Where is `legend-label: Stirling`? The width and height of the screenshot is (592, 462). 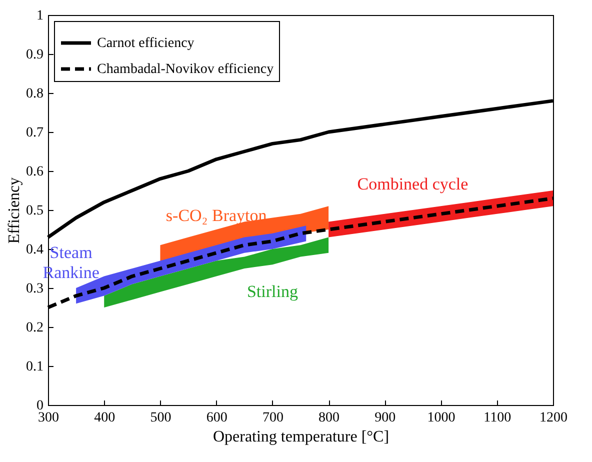
legend-label: Stirling is located at coordinates (272, 291).